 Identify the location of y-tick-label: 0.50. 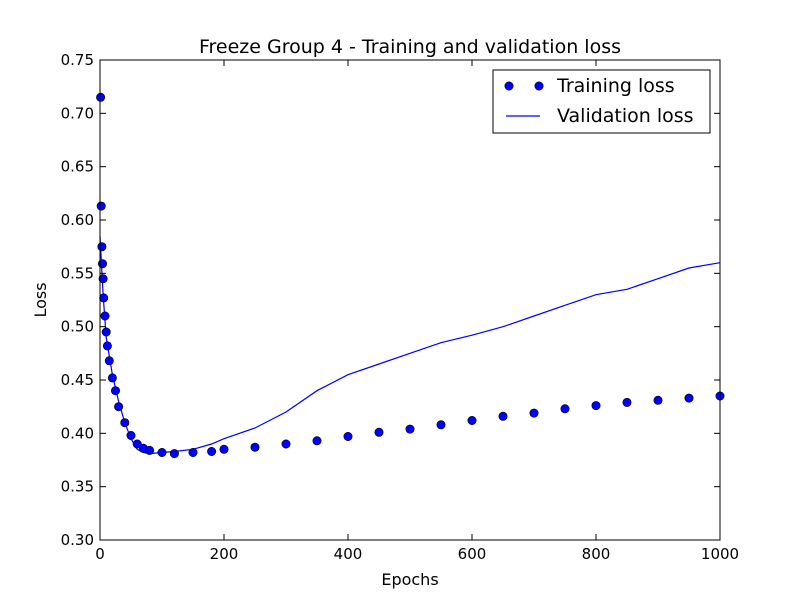
(77, 327).